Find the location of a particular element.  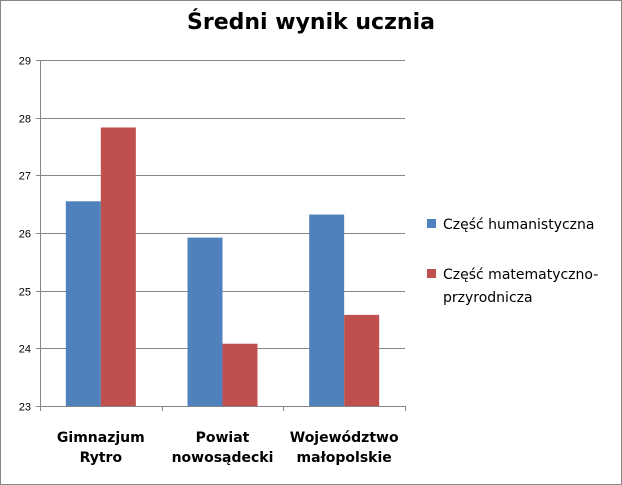

chart-title: Średni wynik ucznia is located at coordinates (311, 22).